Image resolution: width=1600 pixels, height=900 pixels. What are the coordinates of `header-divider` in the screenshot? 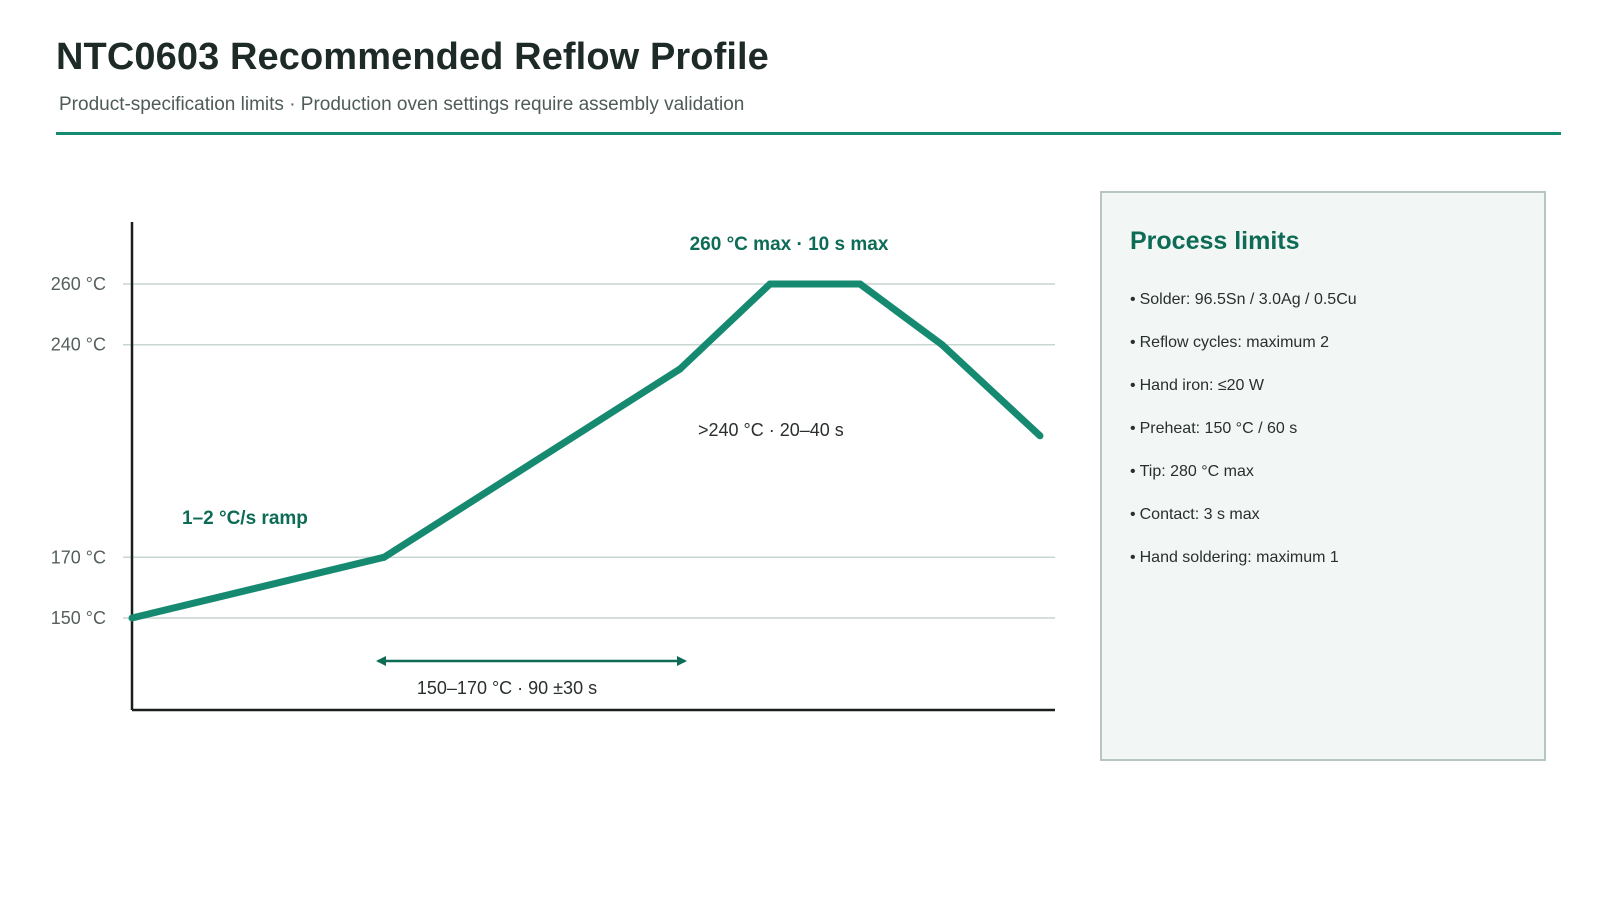 It's located at (808, 133).